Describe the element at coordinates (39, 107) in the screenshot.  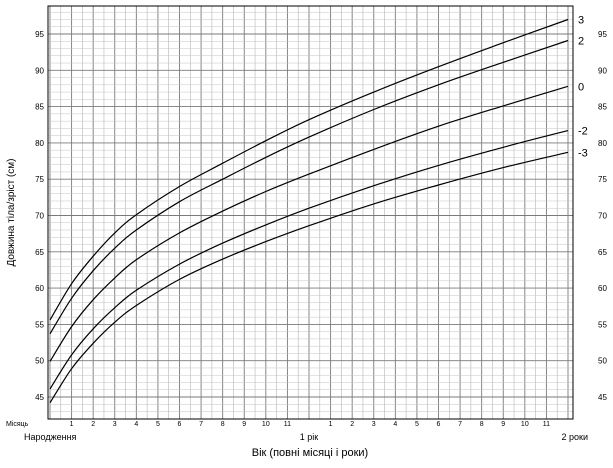
I see `y-tick-label-left: 85` at that location.